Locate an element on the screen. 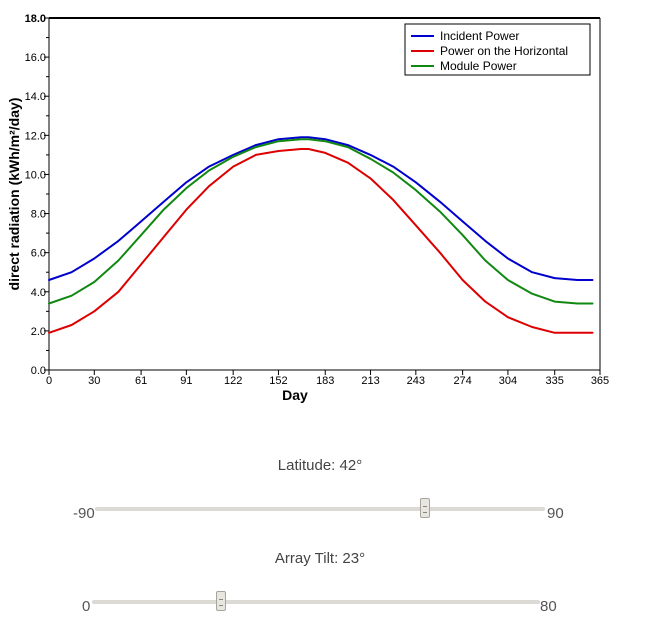 The image size is (651, 637). y-tick-label: 18.0 is located at coordinates (35, 19).